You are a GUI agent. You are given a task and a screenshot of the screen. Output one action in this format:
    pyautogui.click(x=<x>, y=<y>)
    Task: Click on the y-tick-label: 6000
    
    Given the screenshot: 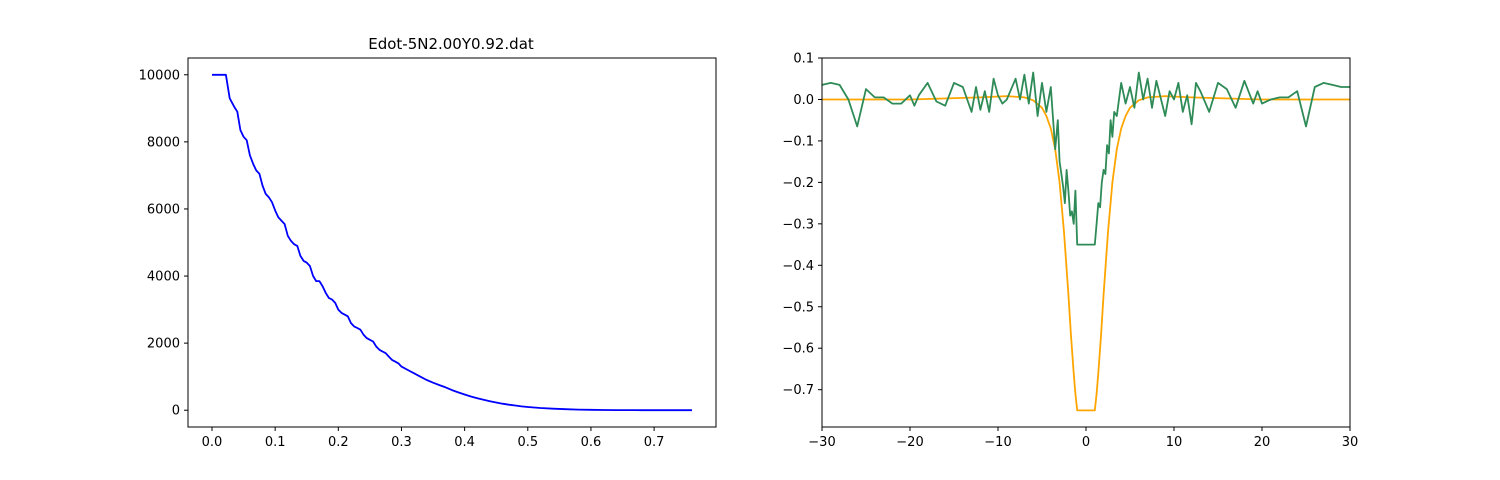 What is the action you would take?
    pyautogui.click(x=163, y=209)
    